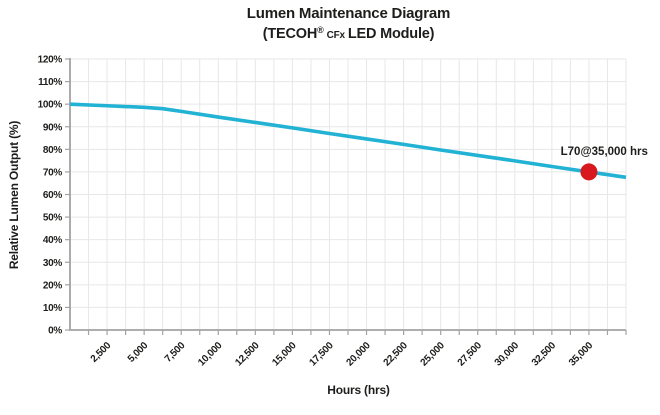  Describe the element at coordinates (50, 105) in the screenshot. I see `y-tick-label: 100%` at that location.